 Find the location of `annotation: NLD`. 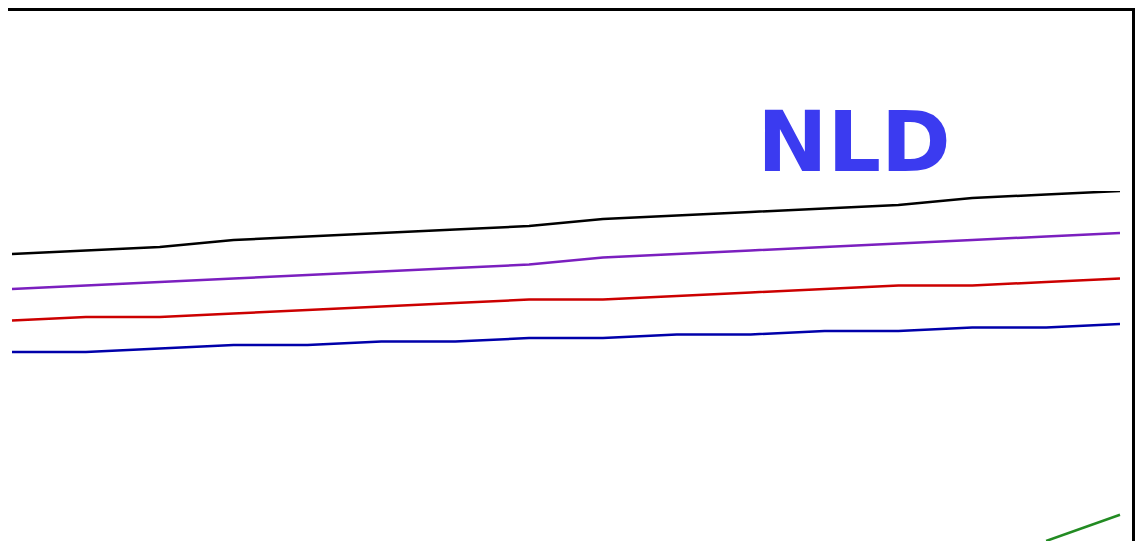

annotation: NLD is located at coordinates (854, 142).